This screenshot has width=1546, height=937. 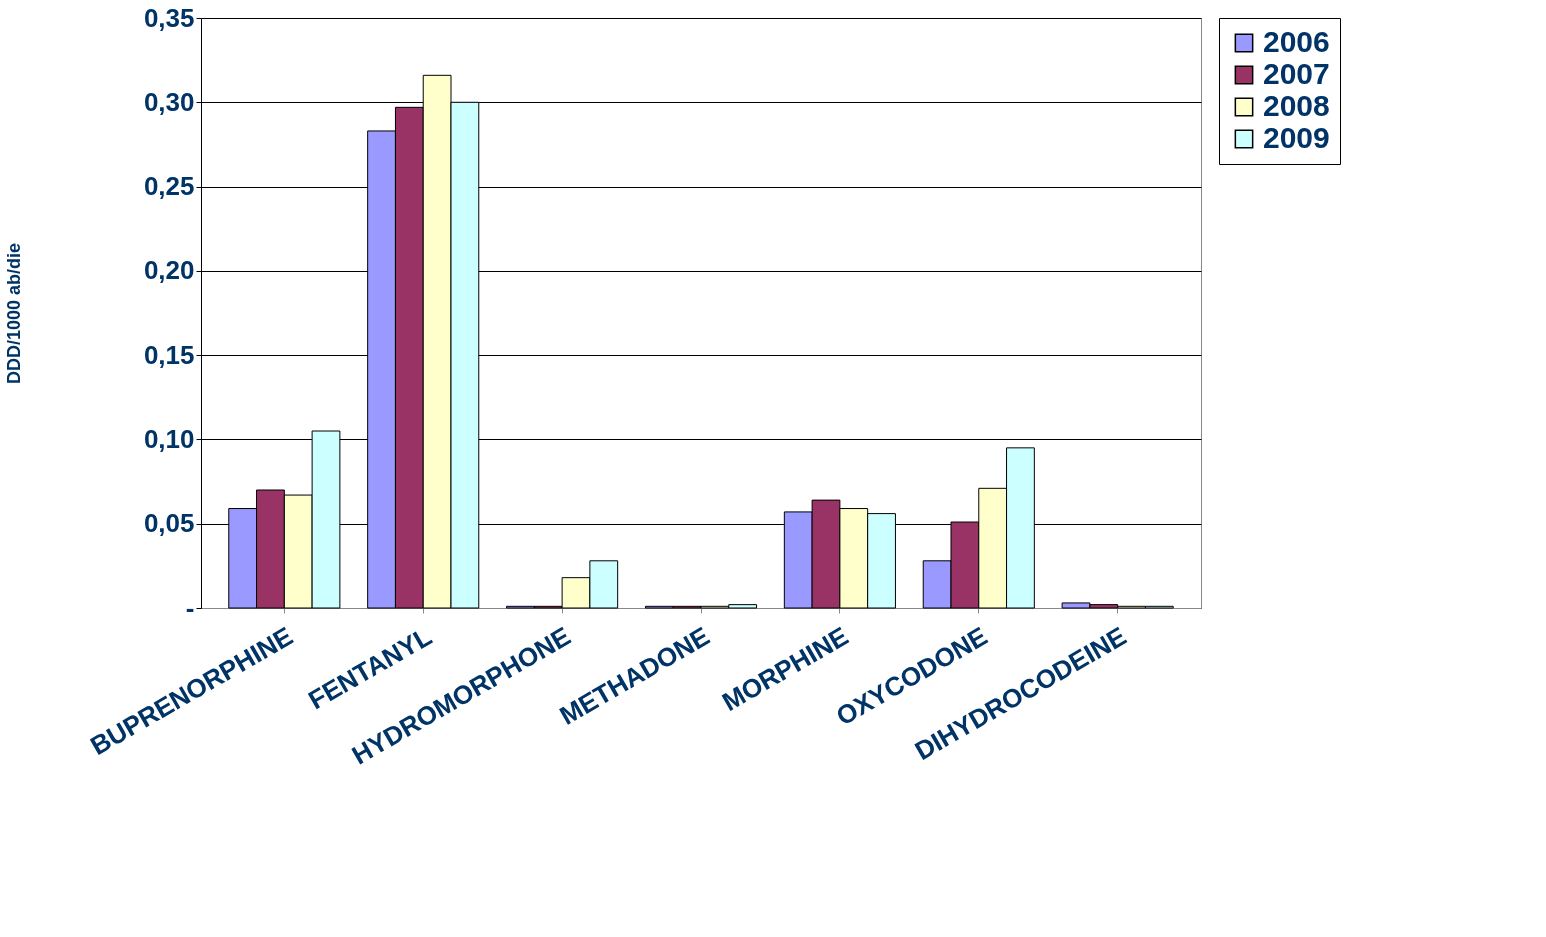 I want to click on y-tick-label: -, so click(x=190, y=607).